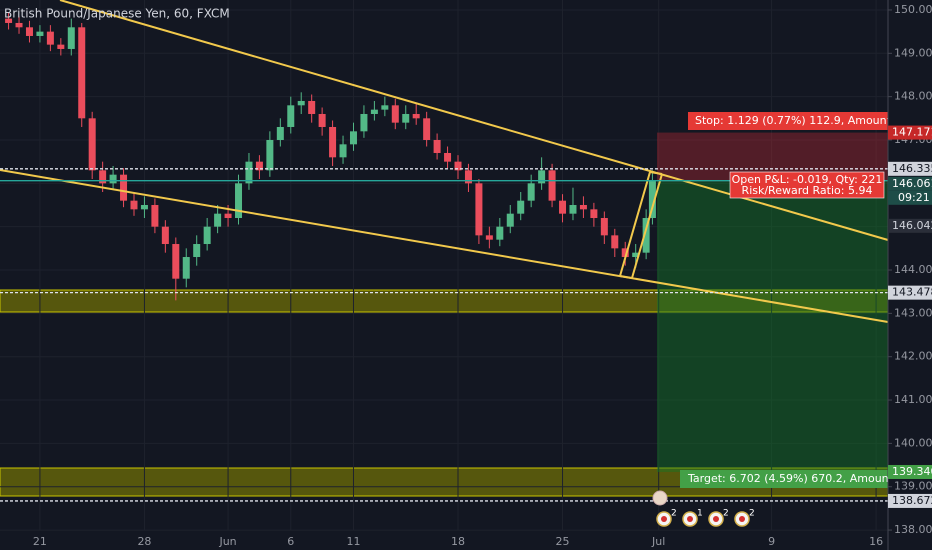 The width and height of the screenshot is (932, 550). Describe the element at coordinates (914, 197) in the screenshot. I see `countdown: 09:21` at that location.